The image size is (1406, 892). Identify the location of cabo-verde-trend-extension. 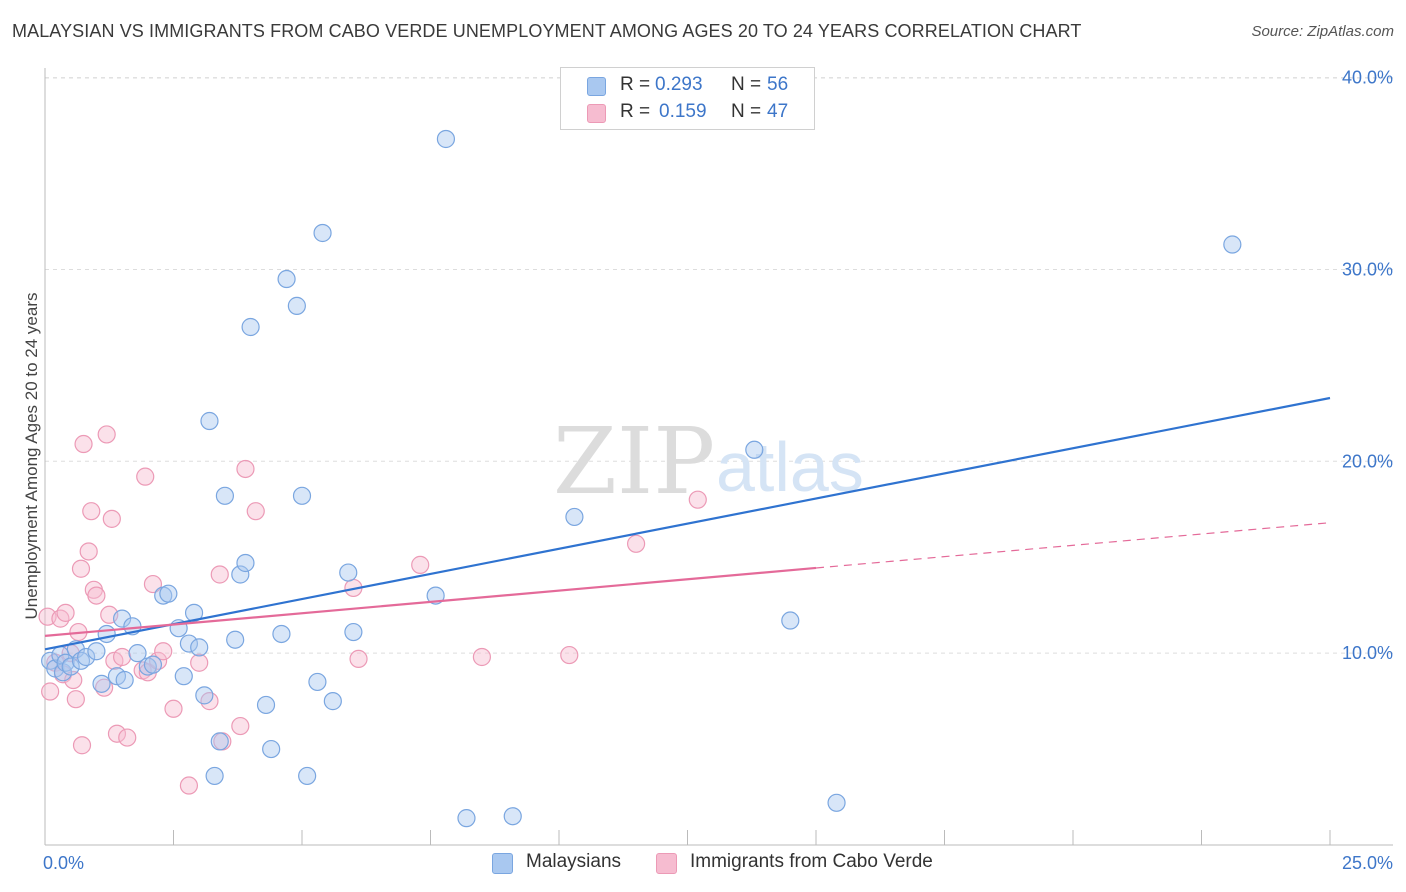
(1073, 545).